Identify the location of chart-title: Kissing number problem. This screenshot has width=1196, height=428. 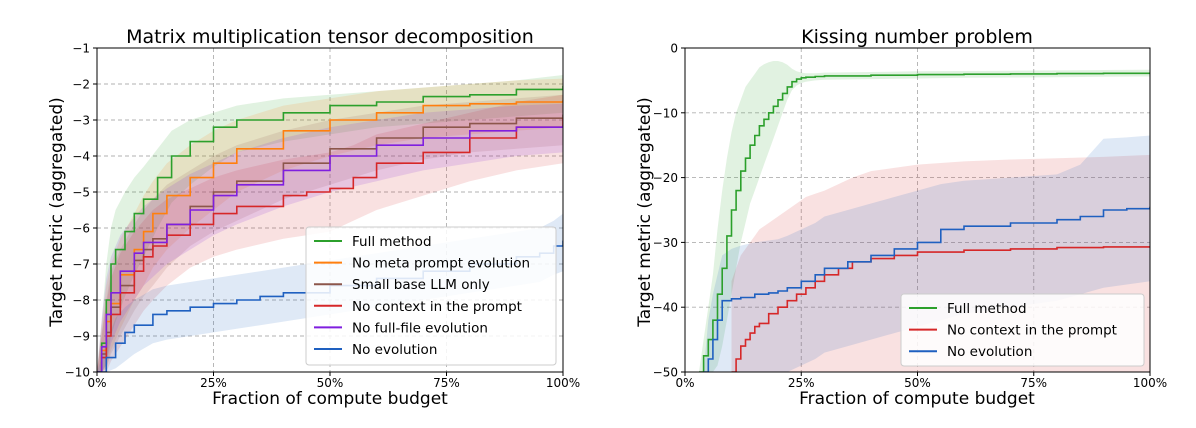
(917, 37).